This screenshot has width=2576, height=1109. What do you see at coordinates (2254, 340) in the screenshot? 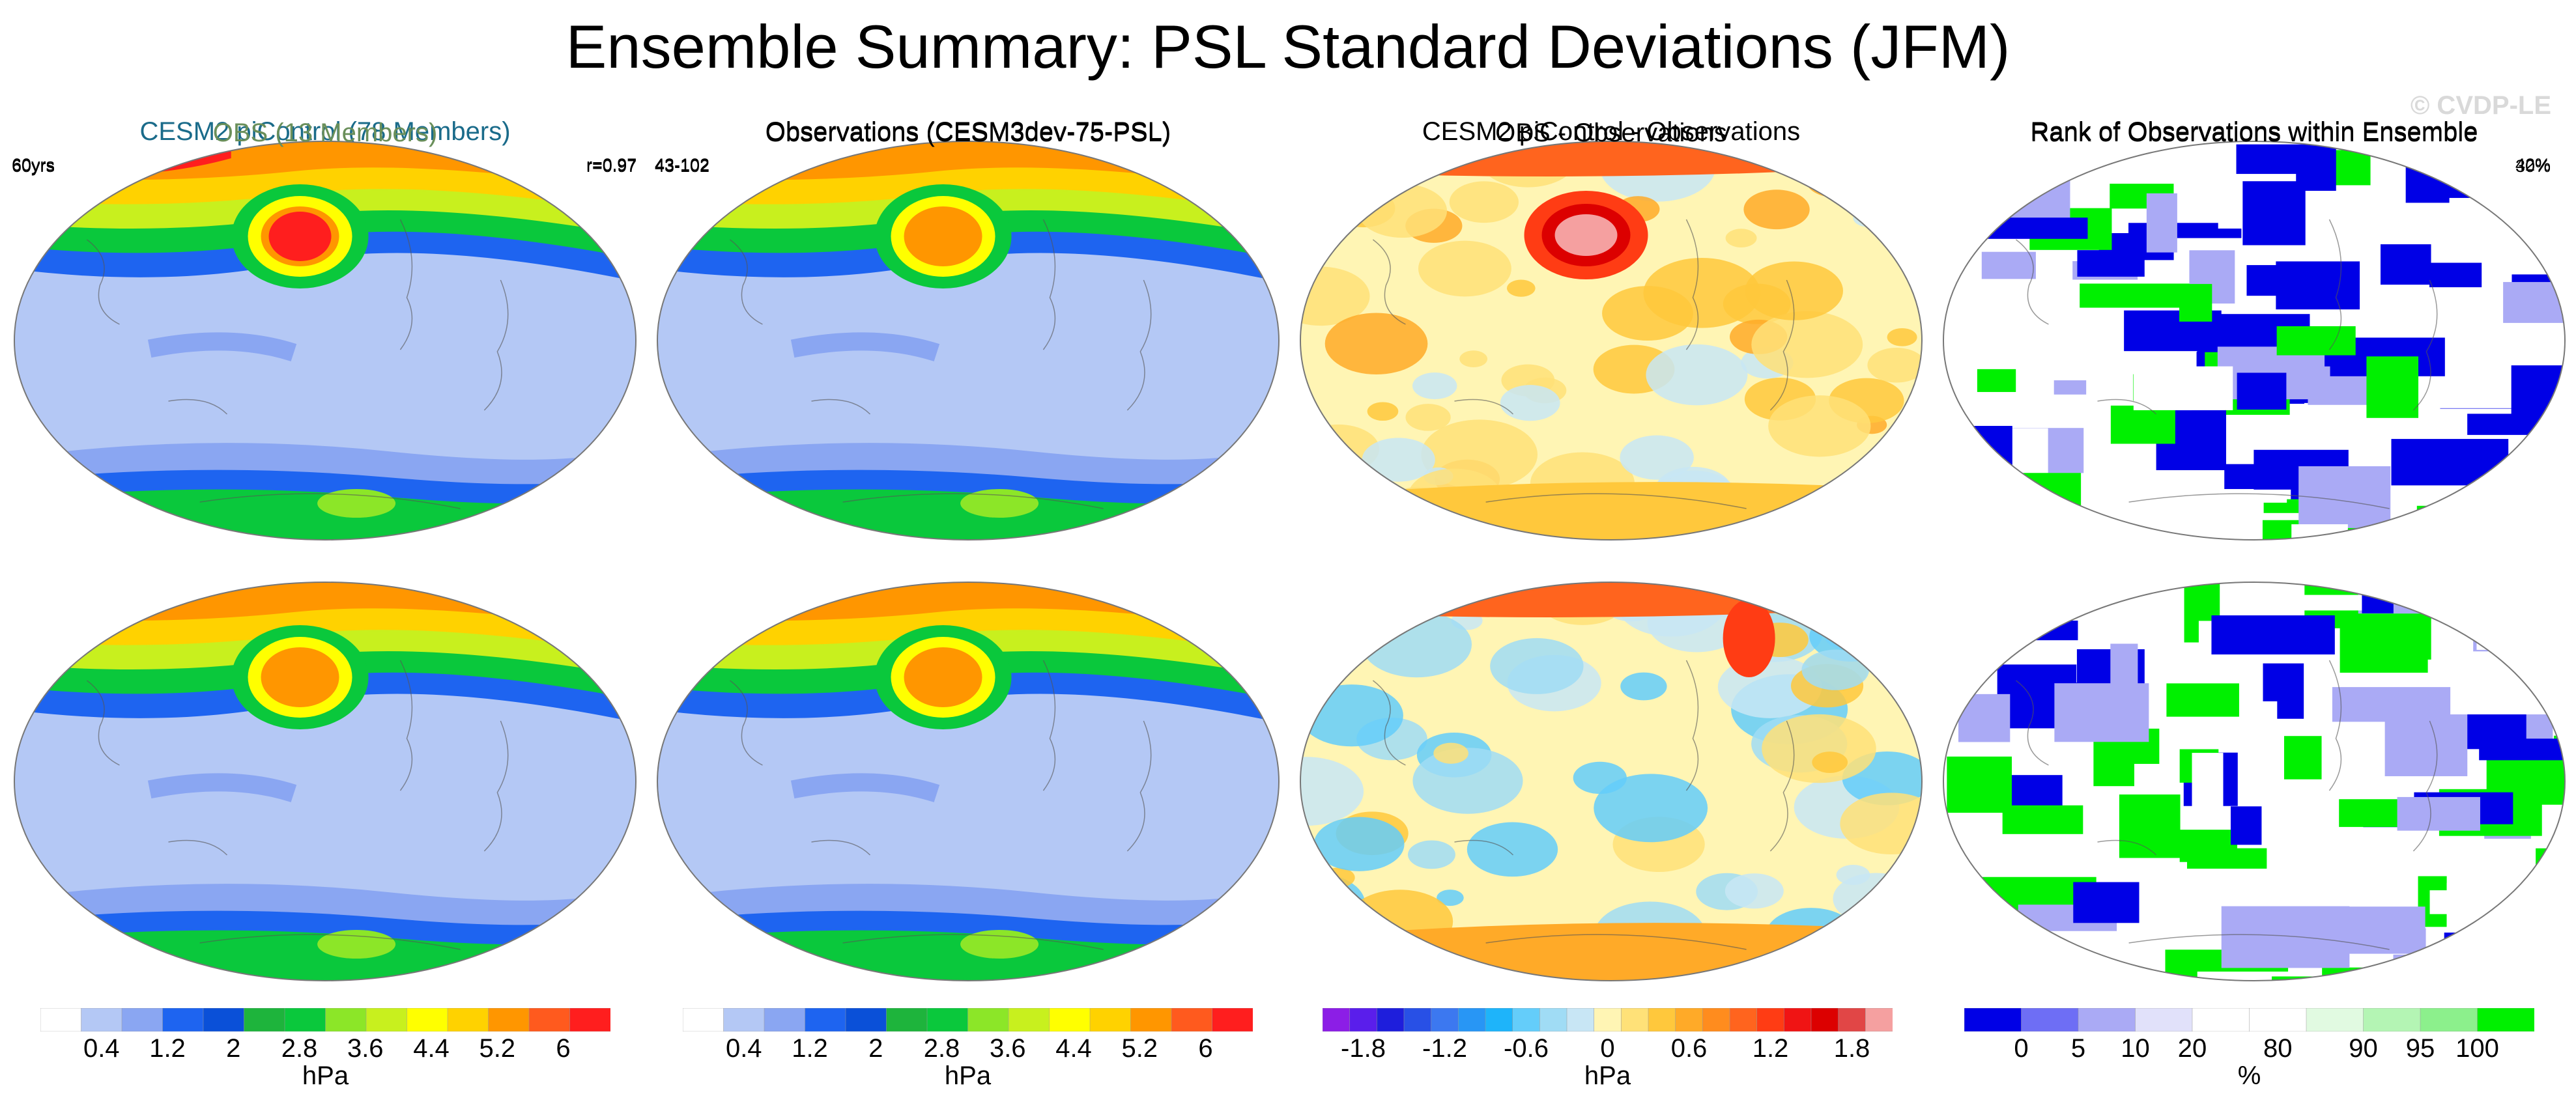
I see `map-r1-c4` at bounding box center [2254, 340].